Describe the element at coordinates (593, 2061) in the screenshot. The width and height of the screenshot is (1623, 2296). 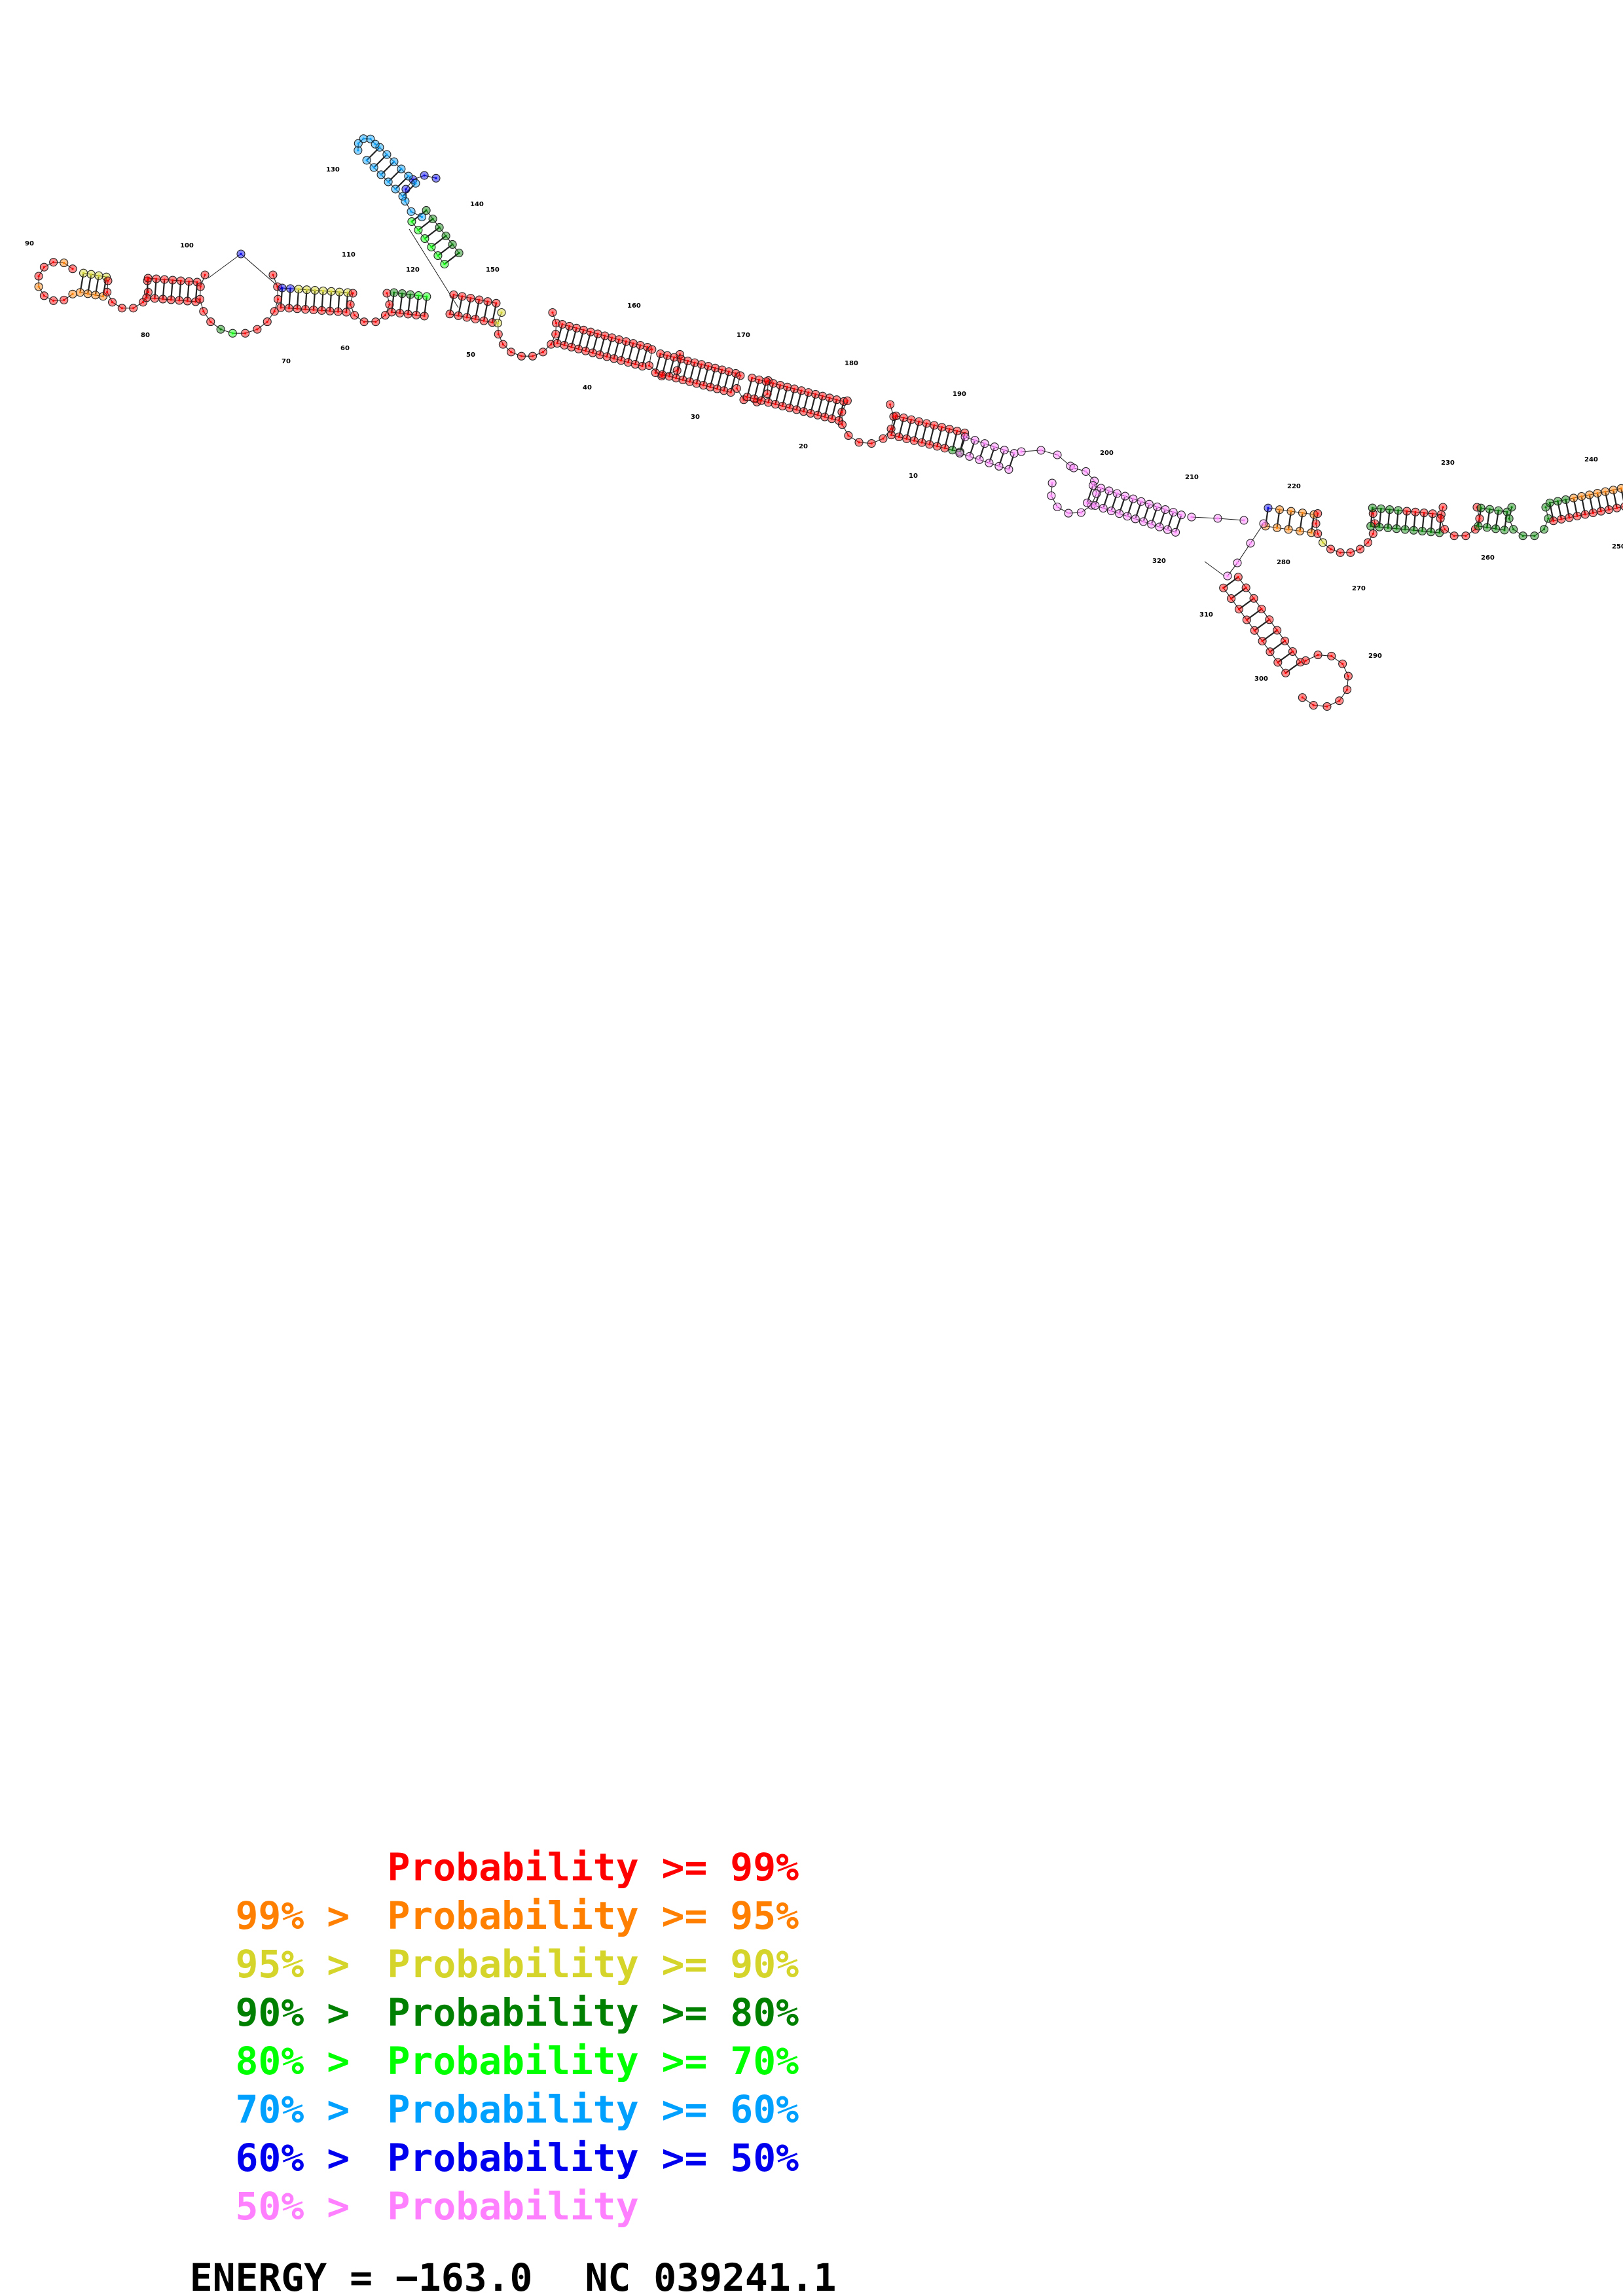
I see `legend-row-label: Probability >= 70%` at that location.